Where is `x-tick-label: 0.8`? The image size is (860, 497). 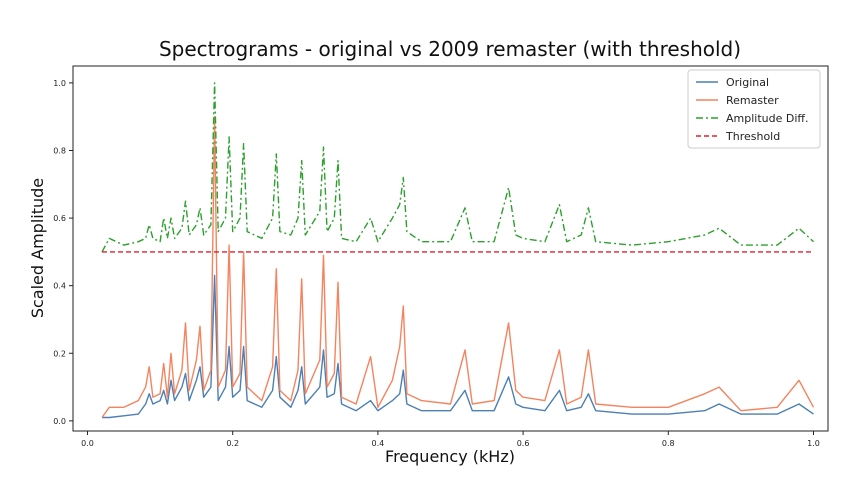 x-tick-label: 0.8 is located at coordinates (668, 443).